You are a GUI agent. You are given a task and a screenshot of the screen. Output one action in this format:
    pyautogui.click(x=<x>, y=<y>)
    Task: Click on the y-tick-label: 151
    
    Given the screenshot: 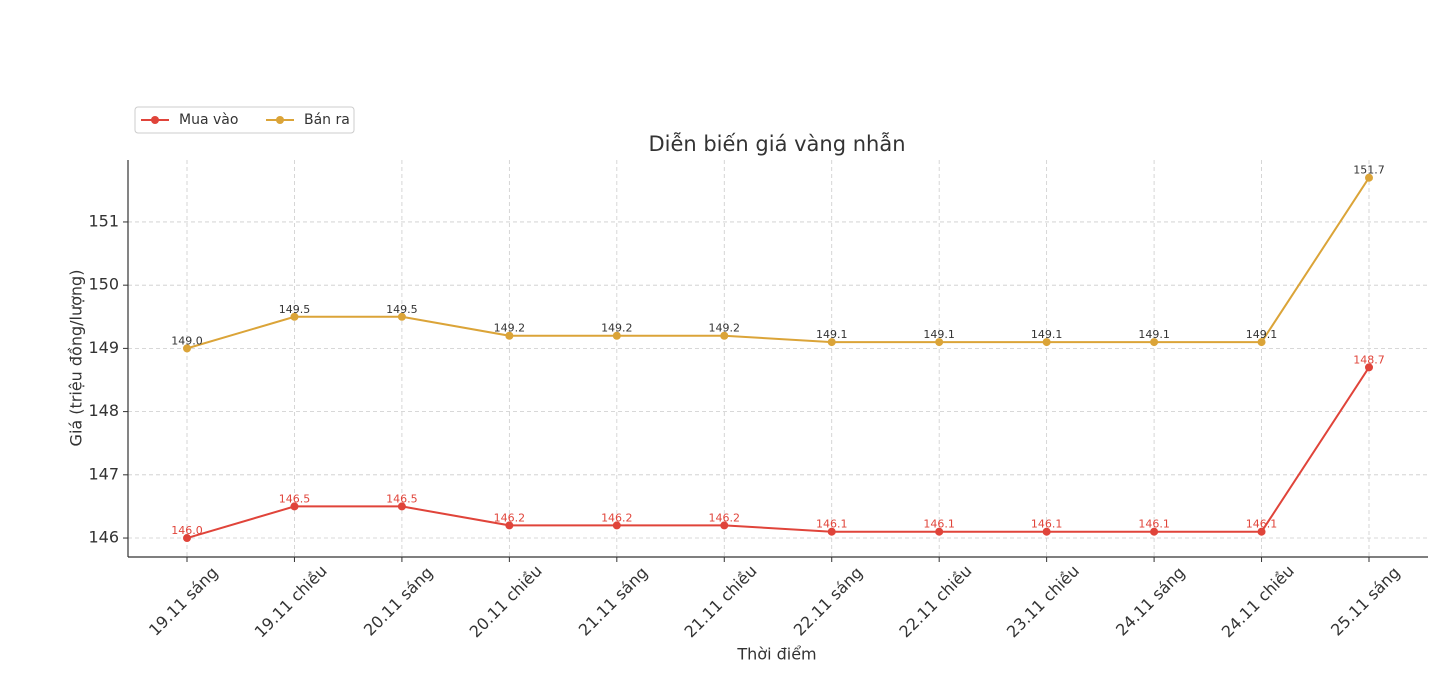 What is the action you would take?
    pyautogui.click(x=103, y=220)
    